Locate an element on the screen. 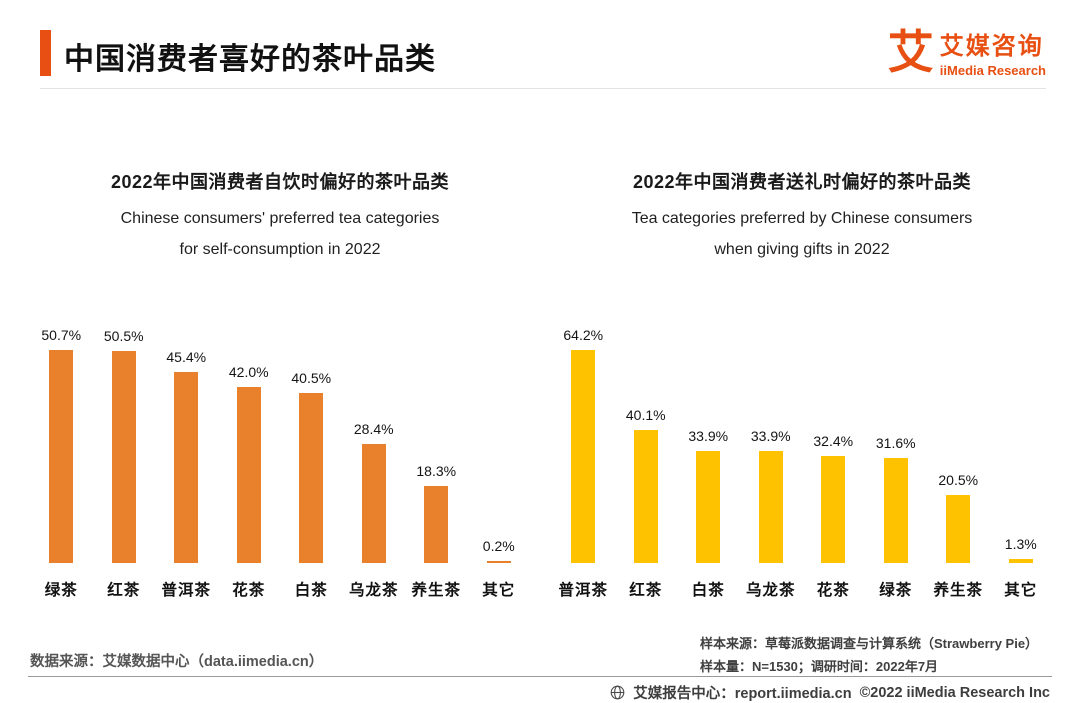 The height and width of the screenshot is (703, 1080). bar-column: 28.4% is located at coordinates (374, 492).